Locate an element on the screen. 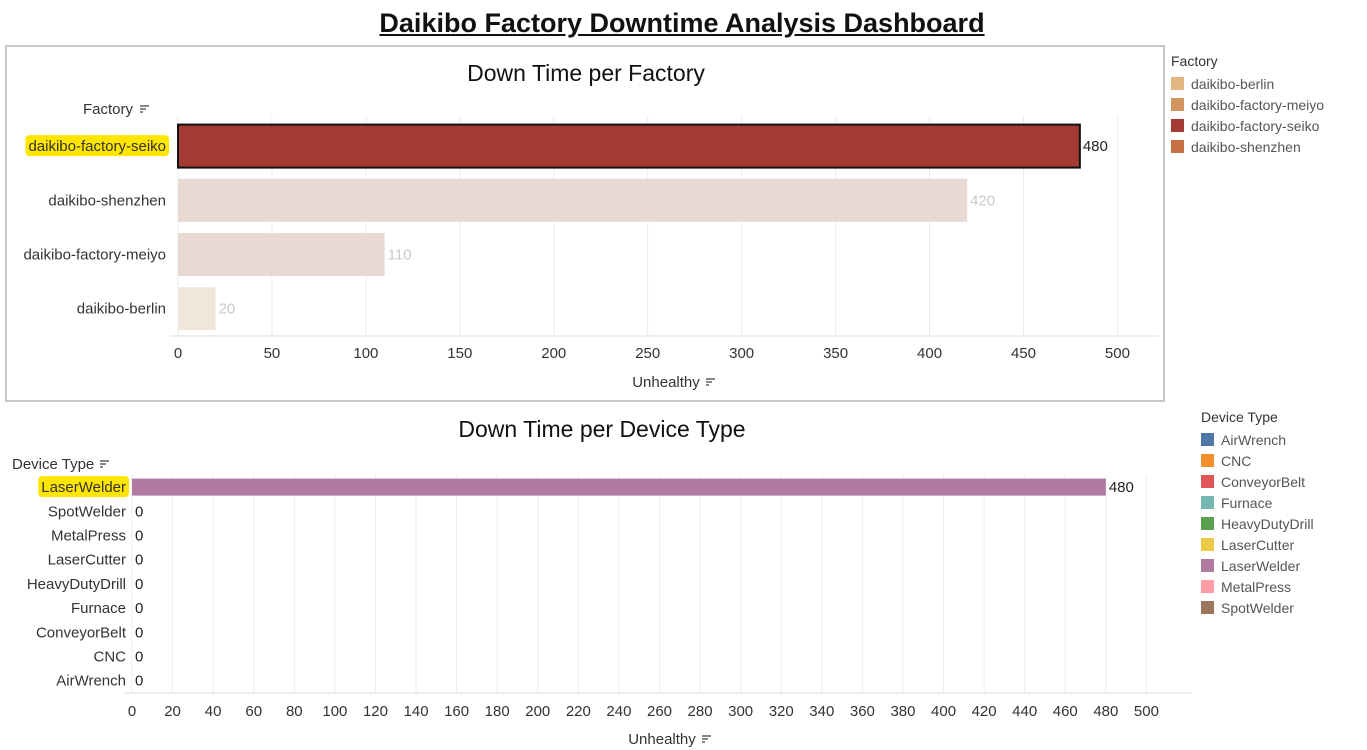 This screenshot has width=1367, height=750. category-label-daikibo-berlin: daikibo-berlin is located at coordinates (121, 309).